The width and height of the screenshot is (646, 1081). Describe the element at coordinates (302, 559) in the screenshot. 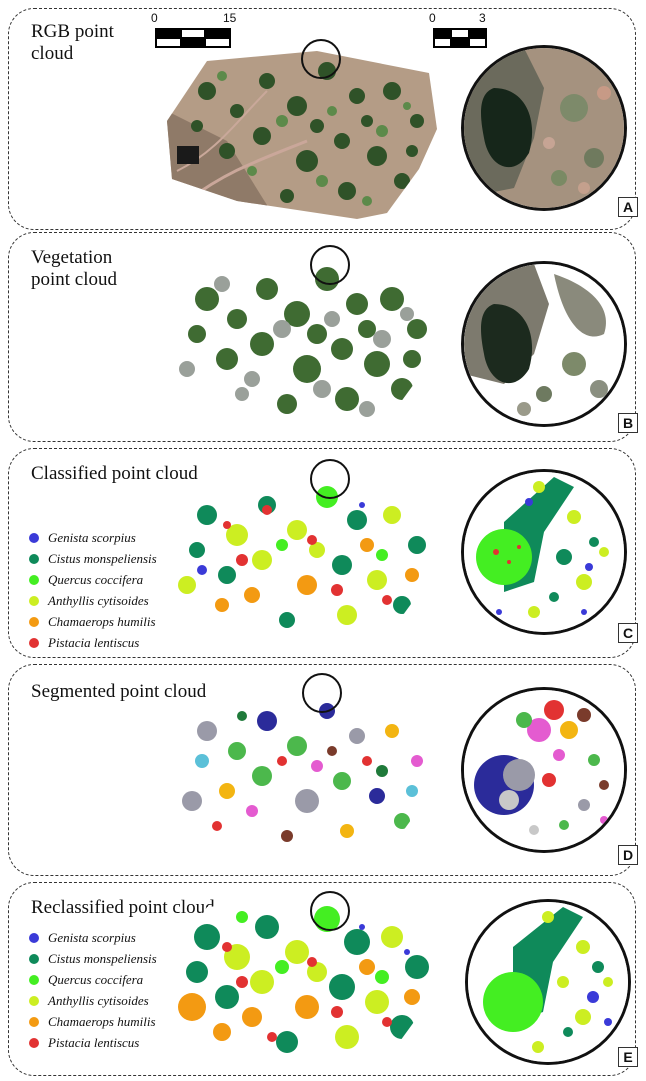

I see `classified-point-cloud-image` at that location.